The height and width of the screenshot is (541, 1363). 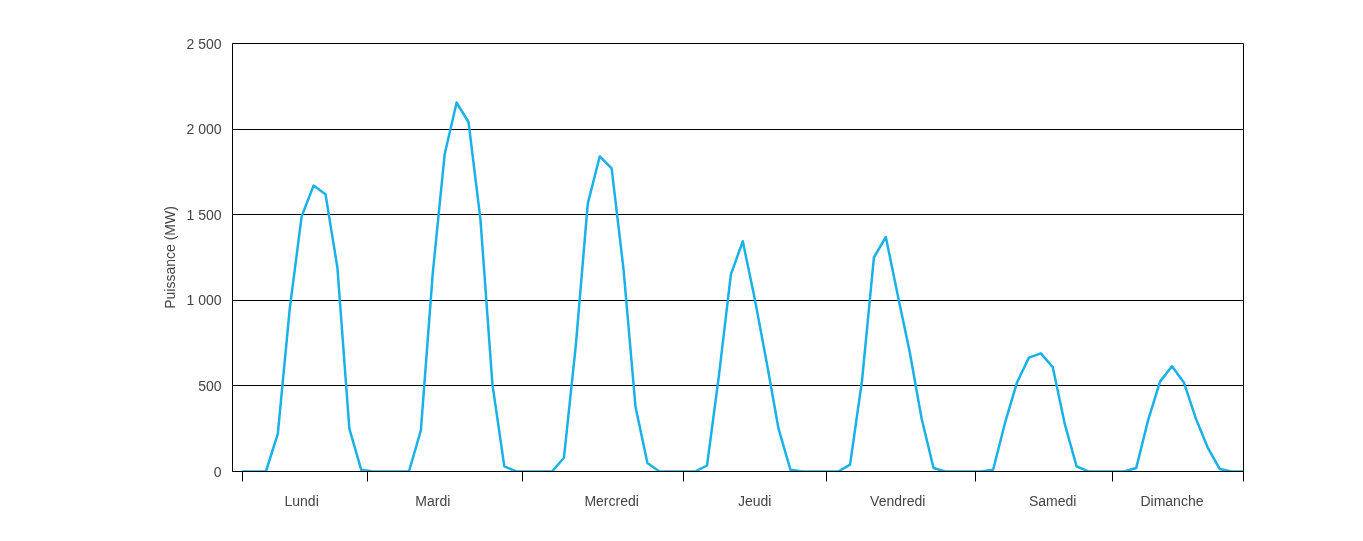 I want to click on x-tick-label: Mardi, so click(x=433, y=500).